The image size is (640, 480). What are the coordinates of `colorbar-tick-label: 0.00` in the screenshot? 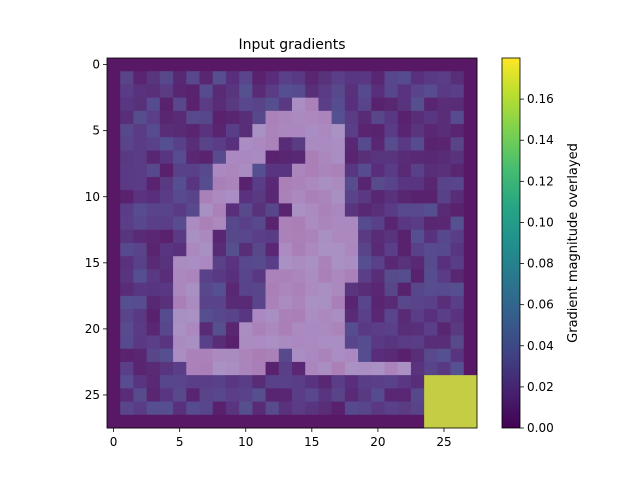 It's located at (540, 428).